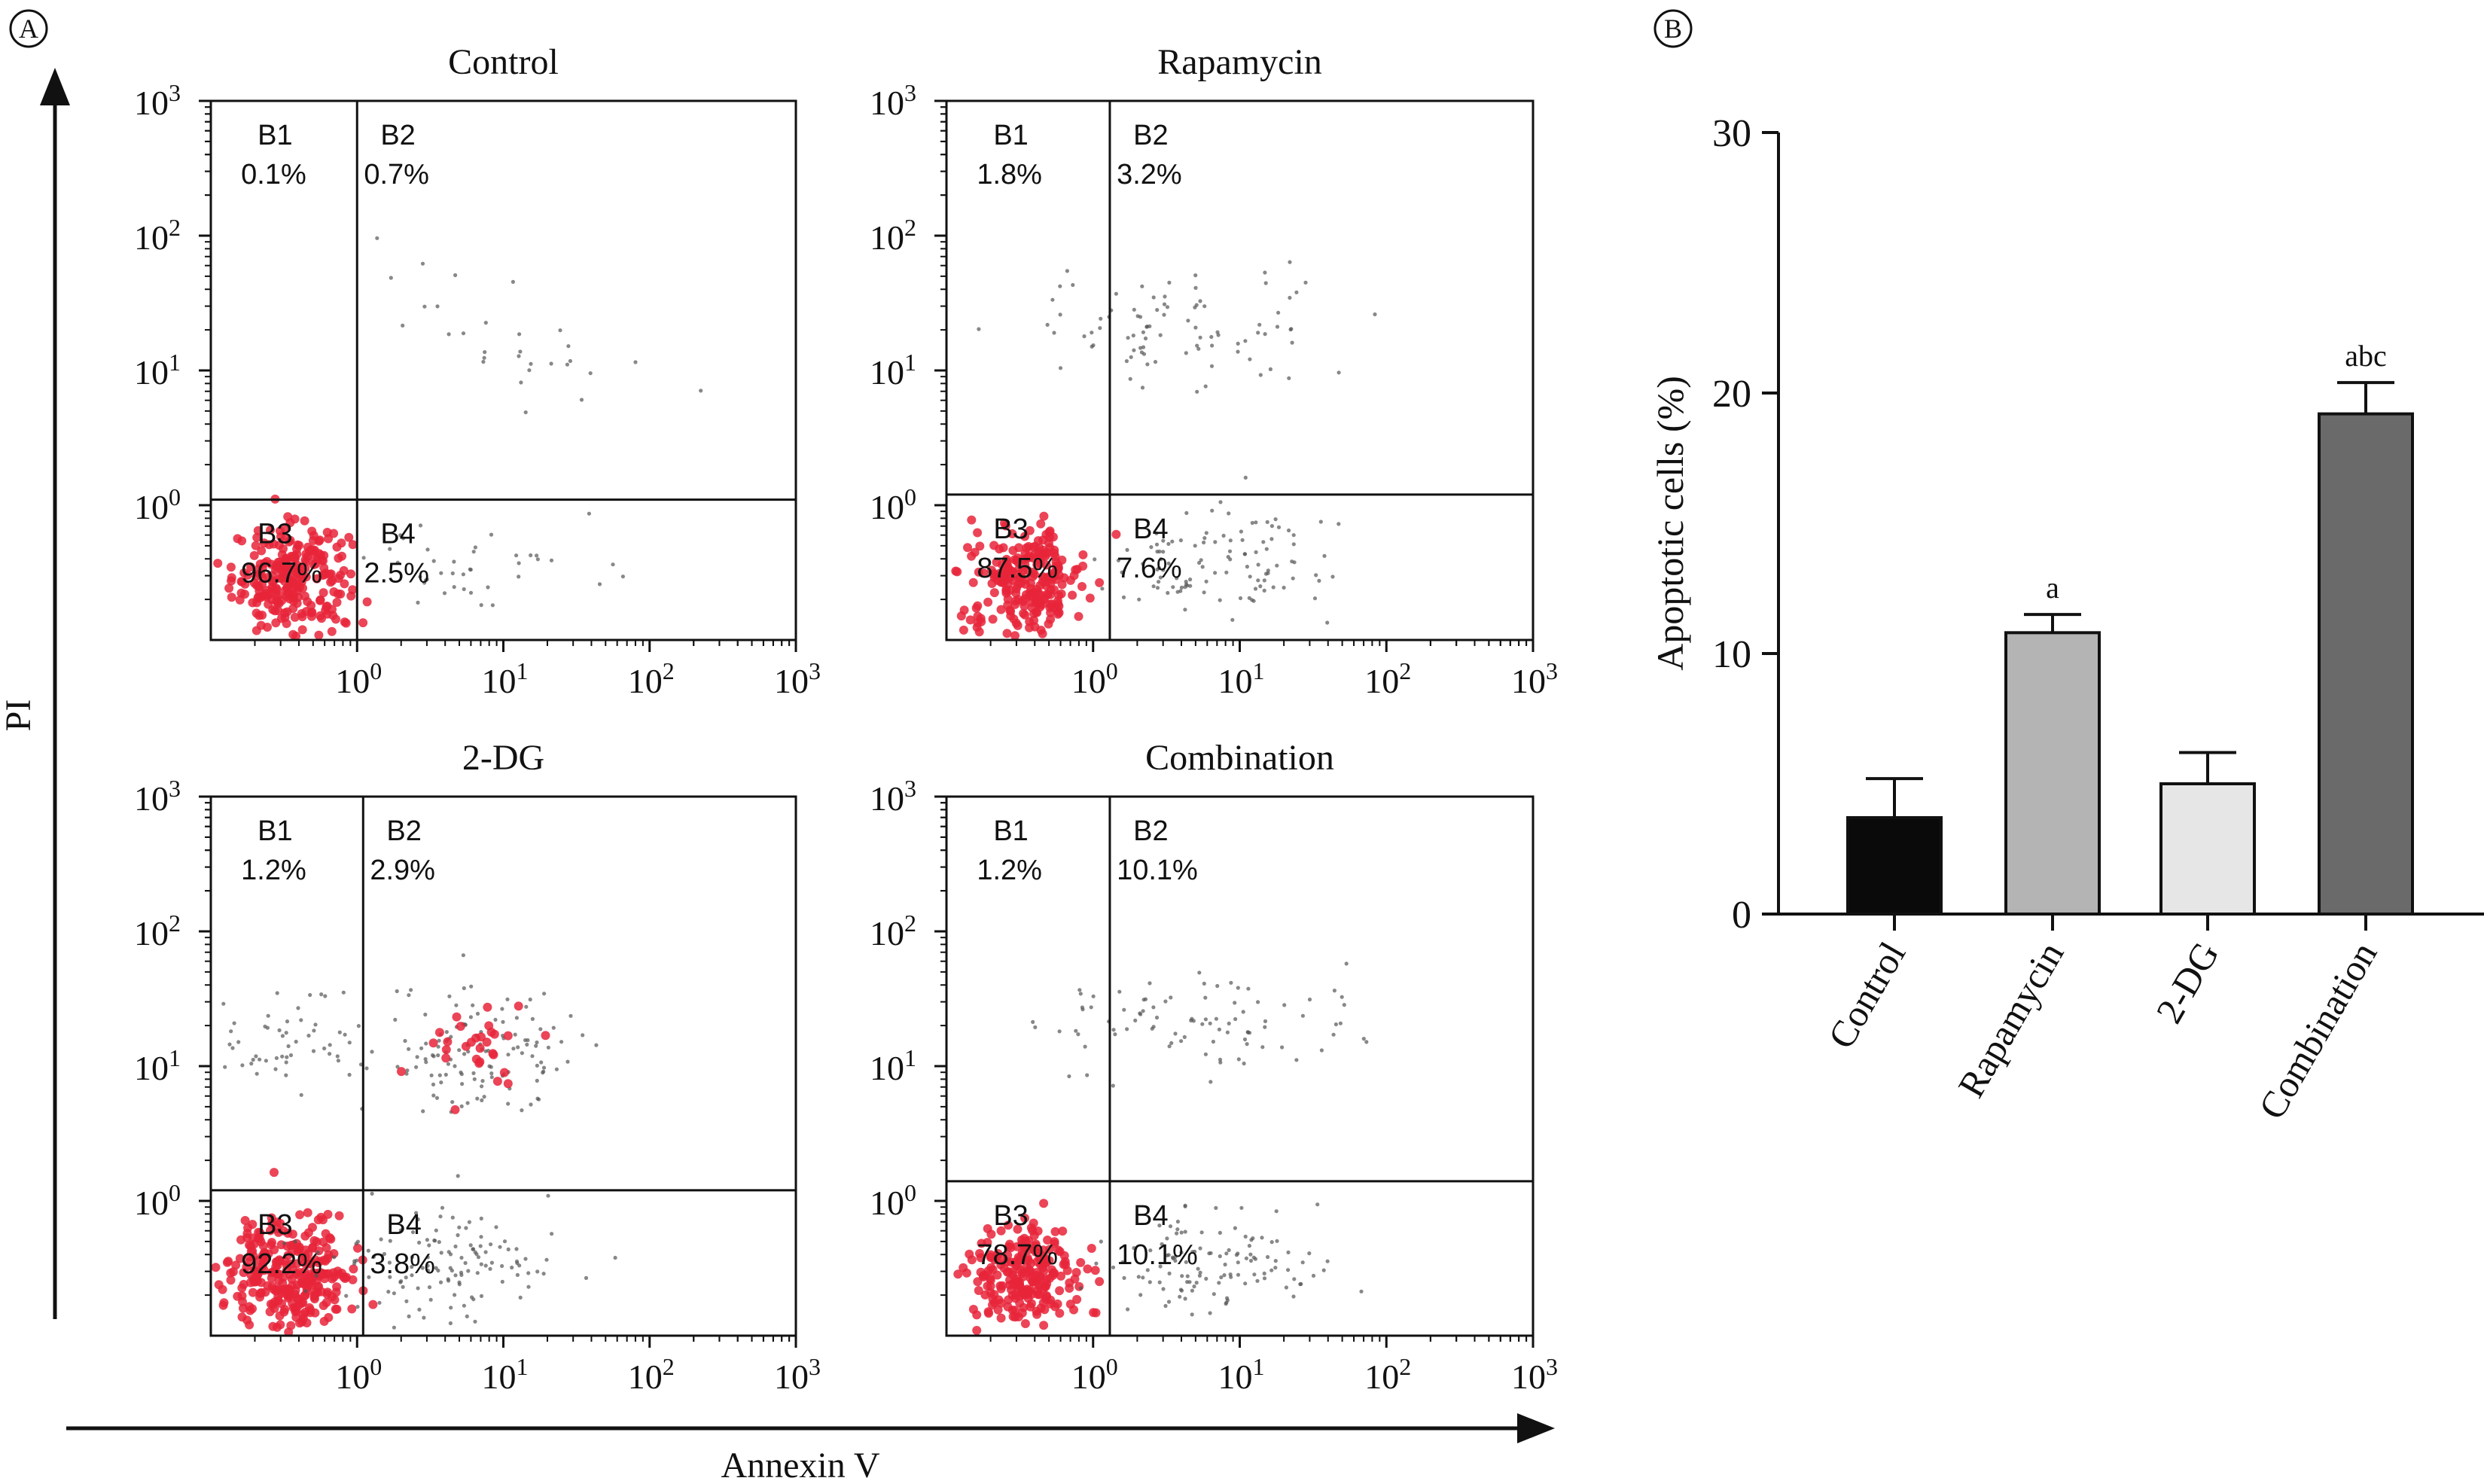 The image size is (2484, 1484). Describe the element at coordinates (1150, 135) in the screenshot. I see `quadrant-name-b2: B2` at that location.